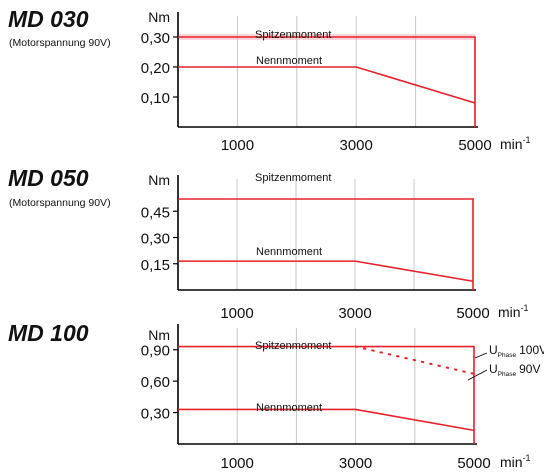 This screenshot has height=474, width=544. What do you see at coordinates (514, 370) in the screenshot?
I see `annotation-label: UPhase 90V` at bounding box center [514, 370].